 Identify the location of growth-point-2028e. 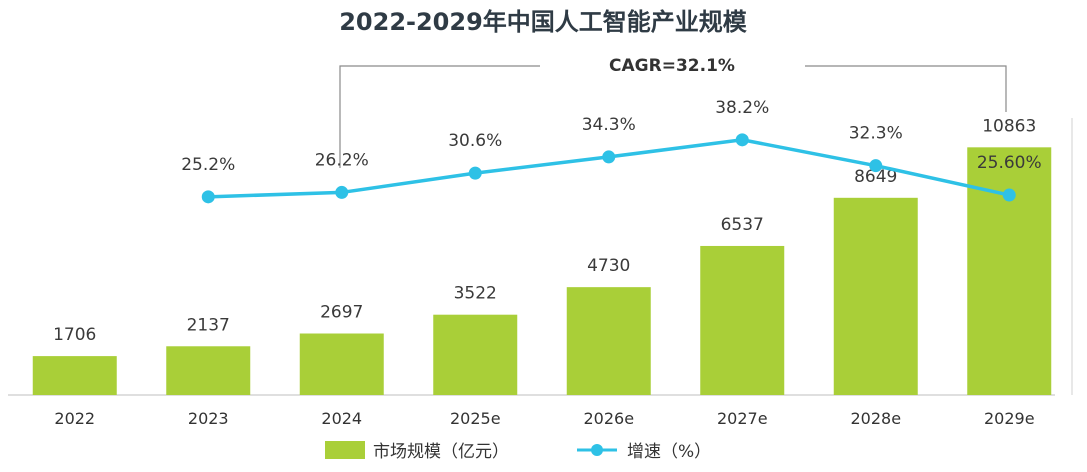
(876, 166).